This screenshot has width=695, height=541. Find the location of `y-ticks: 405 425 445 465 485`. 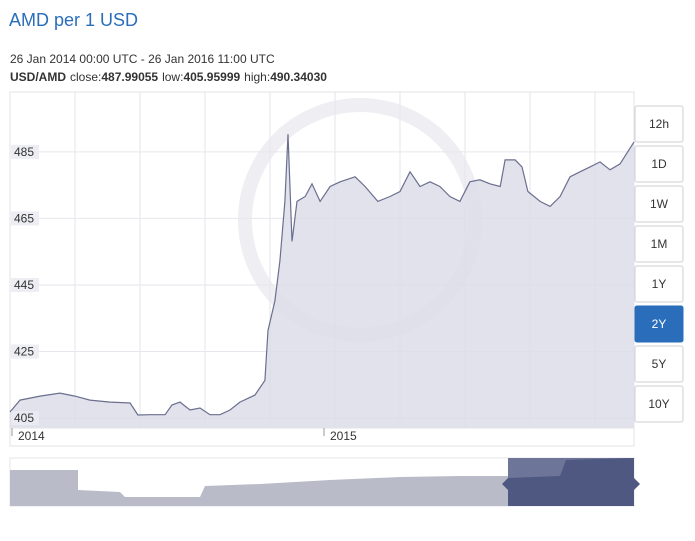

y-ticks: 405 425 445 465 485 is located at coordinates (25, 285).